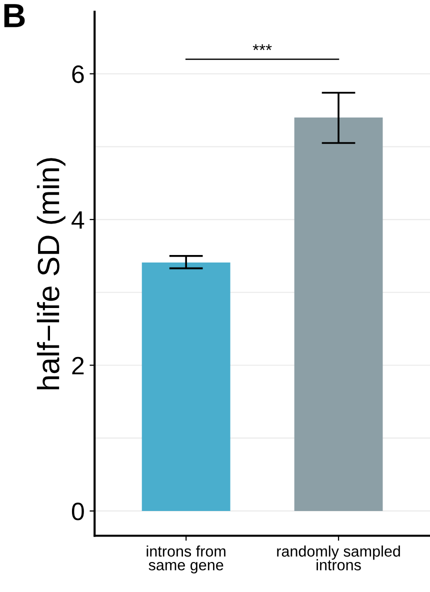 This screenshot has width=430, height=592. Describe the element at coordinates (262, 47) in the screenshot. I see `annotation: ***` at that location.